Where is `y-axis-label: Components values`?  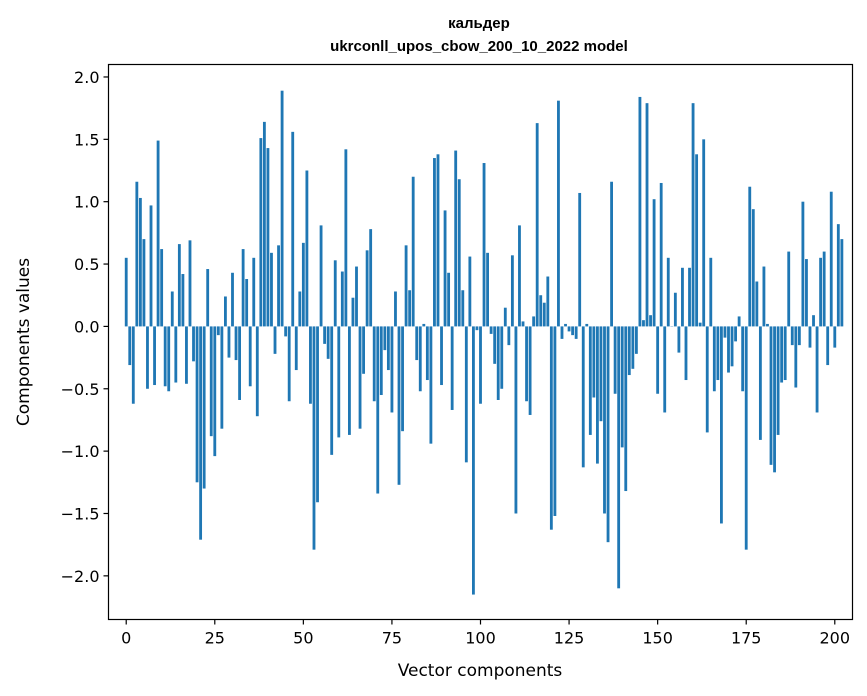 y-axis-label: Components values is located at coordinates (24, 342).